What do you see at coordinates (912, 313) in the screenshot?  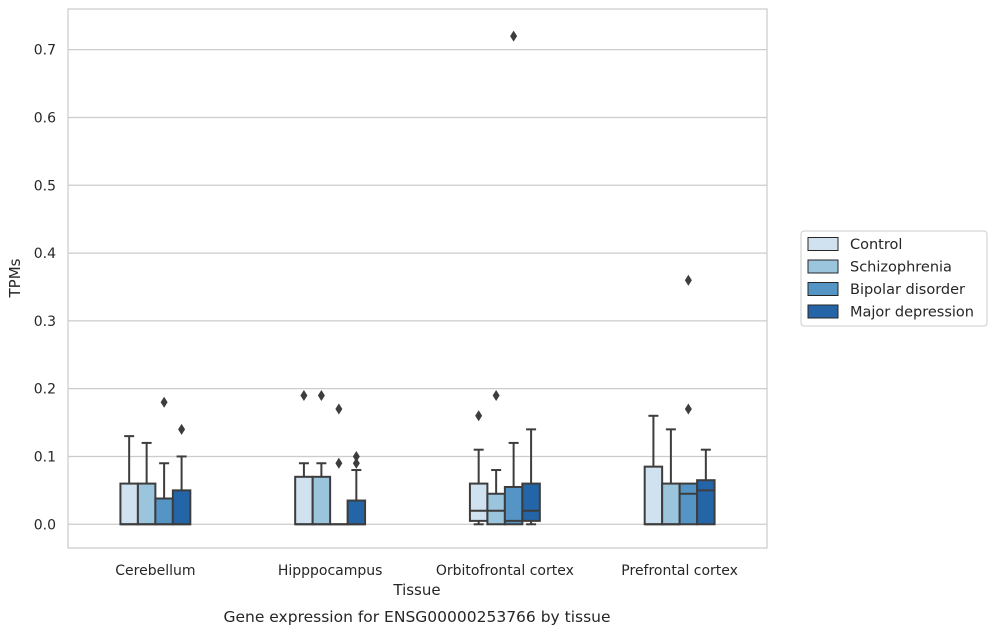 I see `legend-label: Major depression` at bounding box center [912, 313].